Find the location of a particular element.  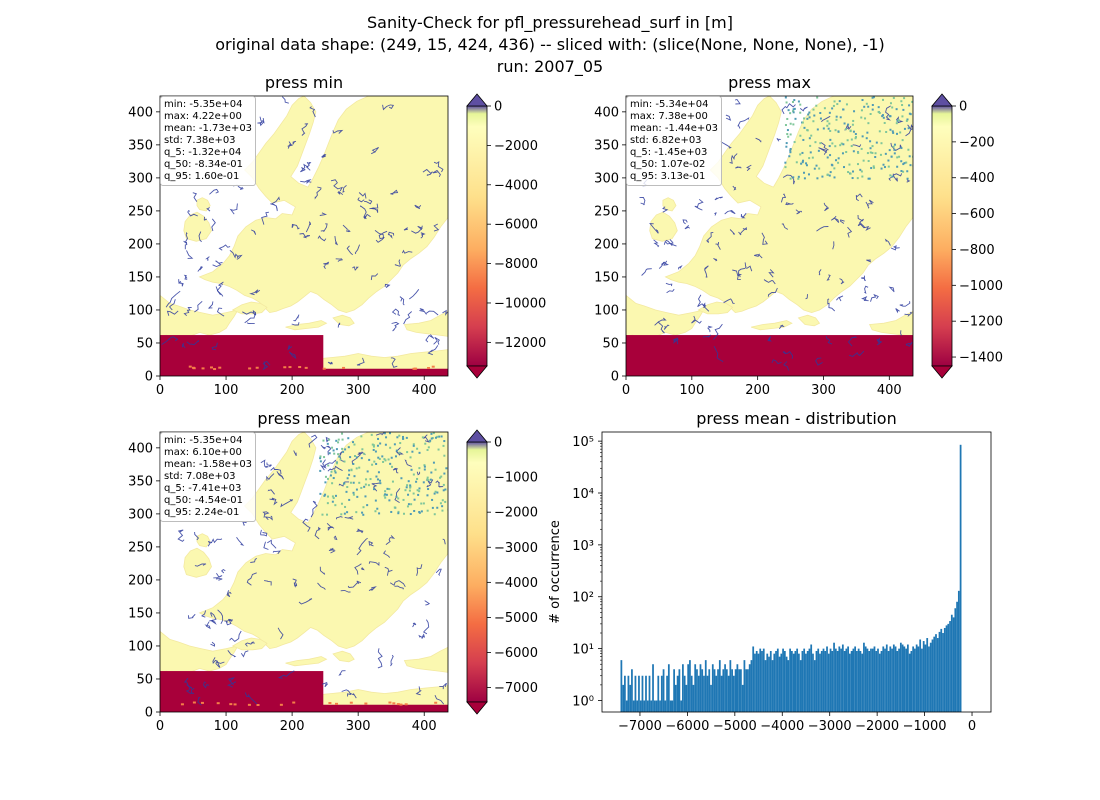

colorbar-tick-label: −2000 is located at coordinates (516, 146).